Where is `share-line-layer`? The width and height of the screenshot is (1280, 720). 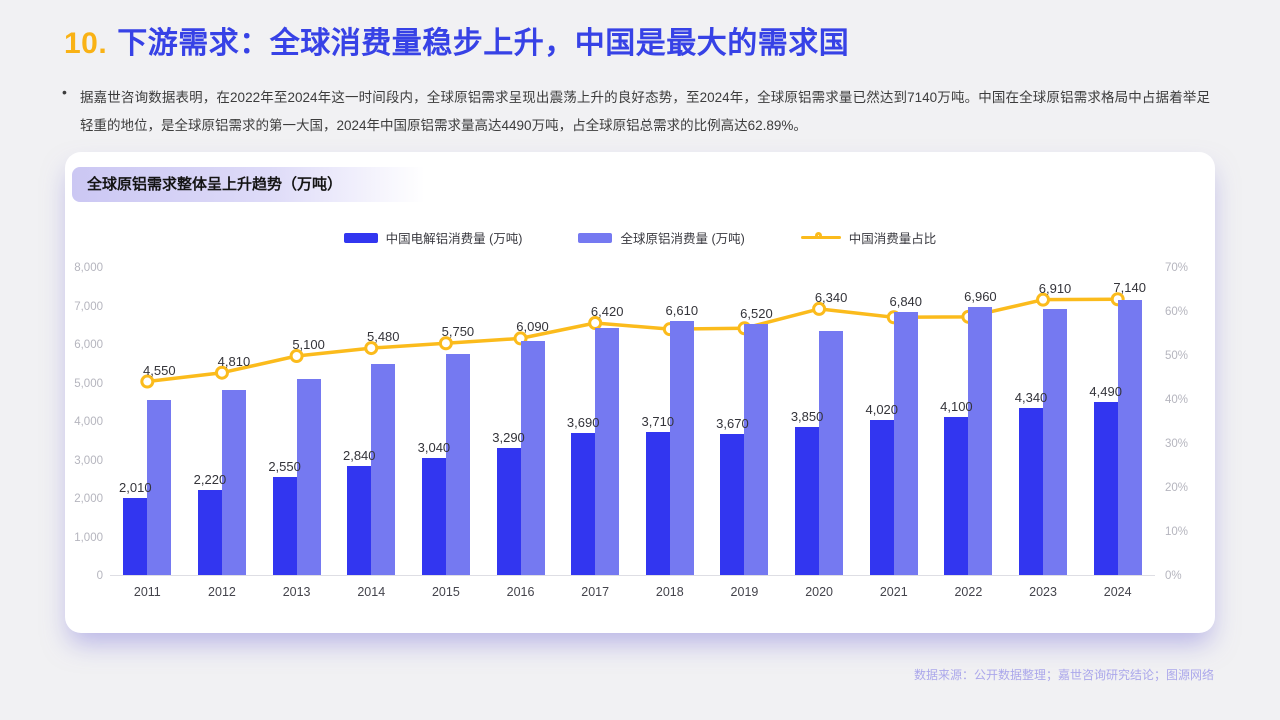 share-line-layer is located at coordinates (632, 340).